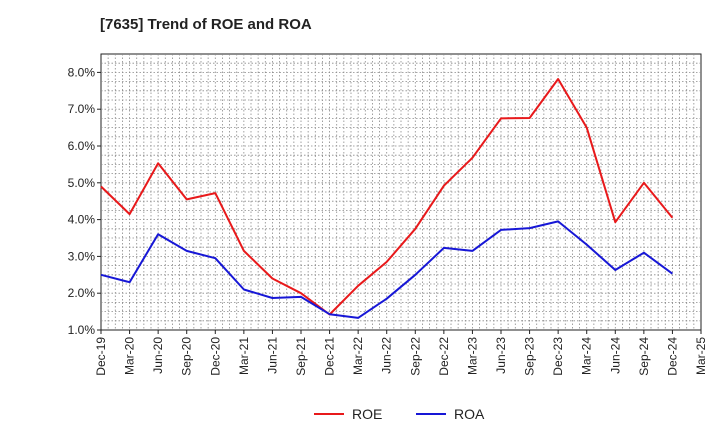 The image size is (720, 440). What do you see at coordinates (367, 414) in the screenshot?
I see `roe-legend-label: ROE` at bounding box center [367, 414].